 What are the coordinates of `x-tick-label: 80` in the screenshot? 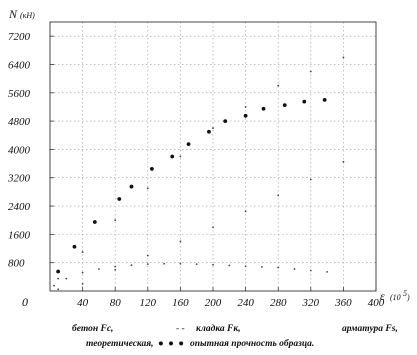 It's located at (116, 303).